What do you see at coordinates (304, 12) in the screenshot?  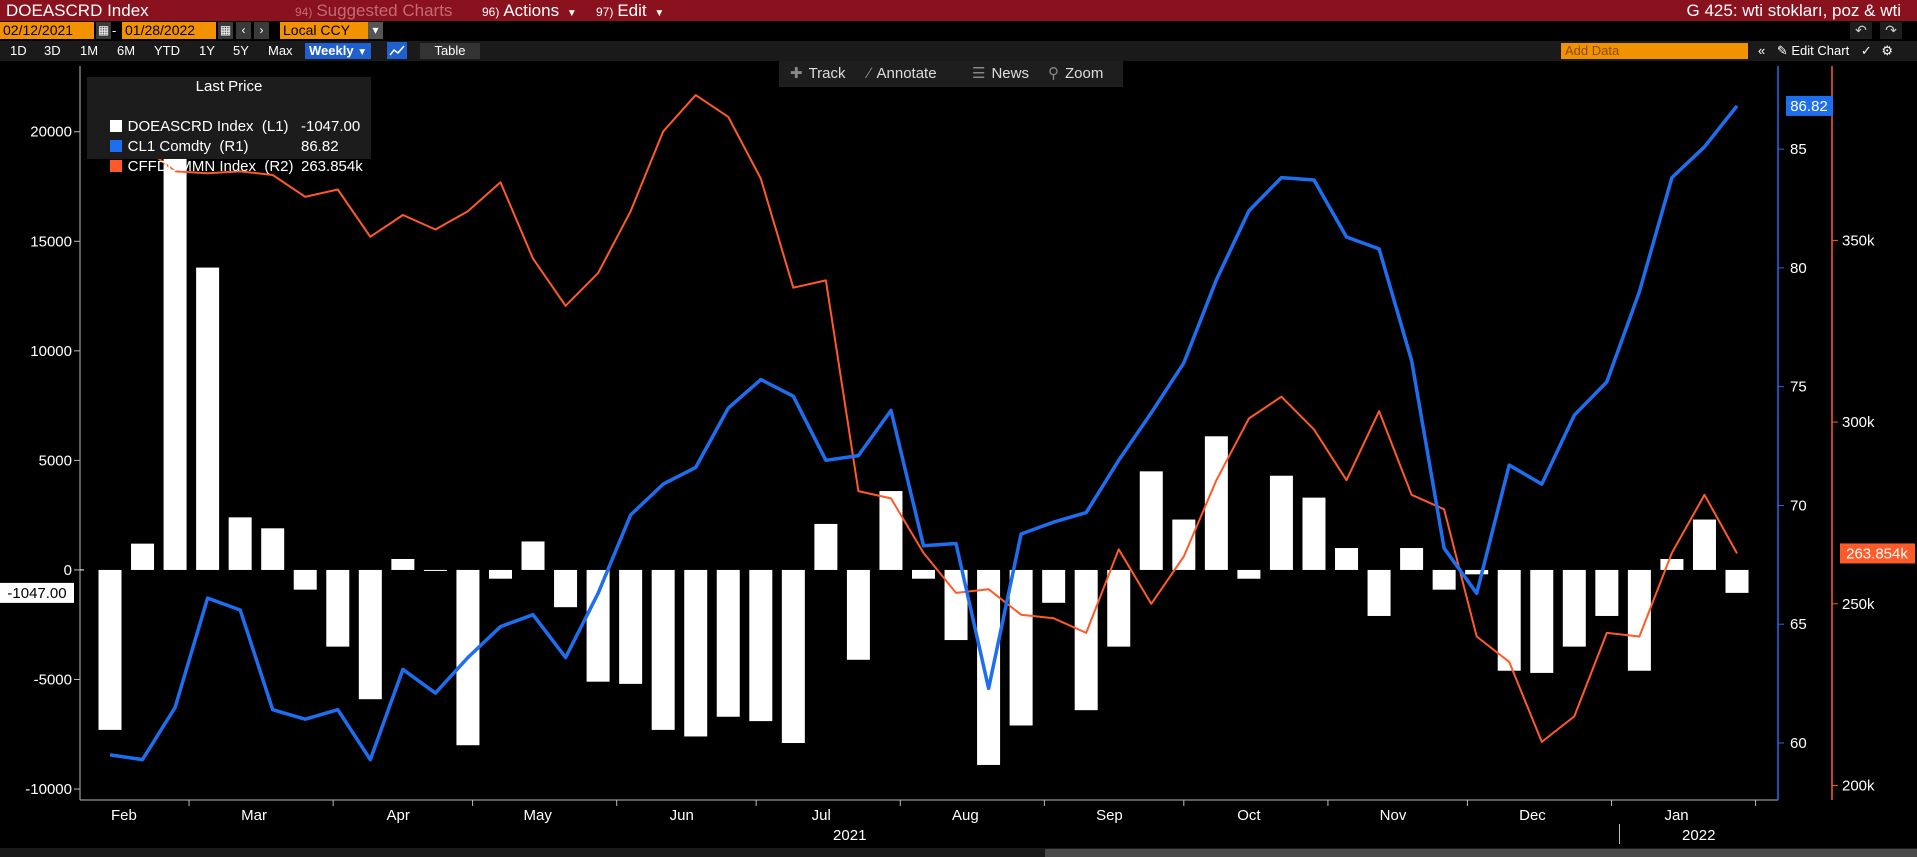 I see `suggested-charts-number: 94)` at bounding box center [304, 12].